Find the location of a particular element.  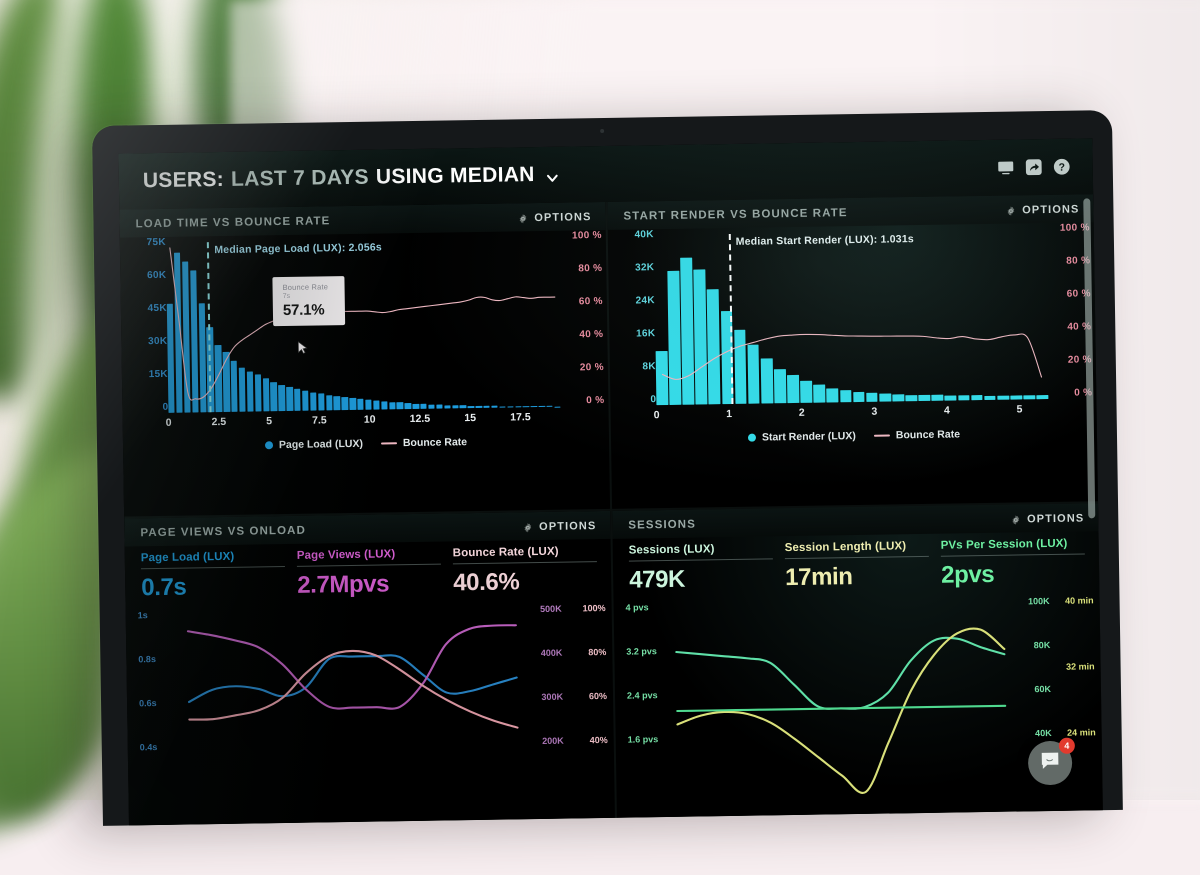

chart-legend: Start Render (LUX) Bounce Rate is located at coordinates (854, 436).